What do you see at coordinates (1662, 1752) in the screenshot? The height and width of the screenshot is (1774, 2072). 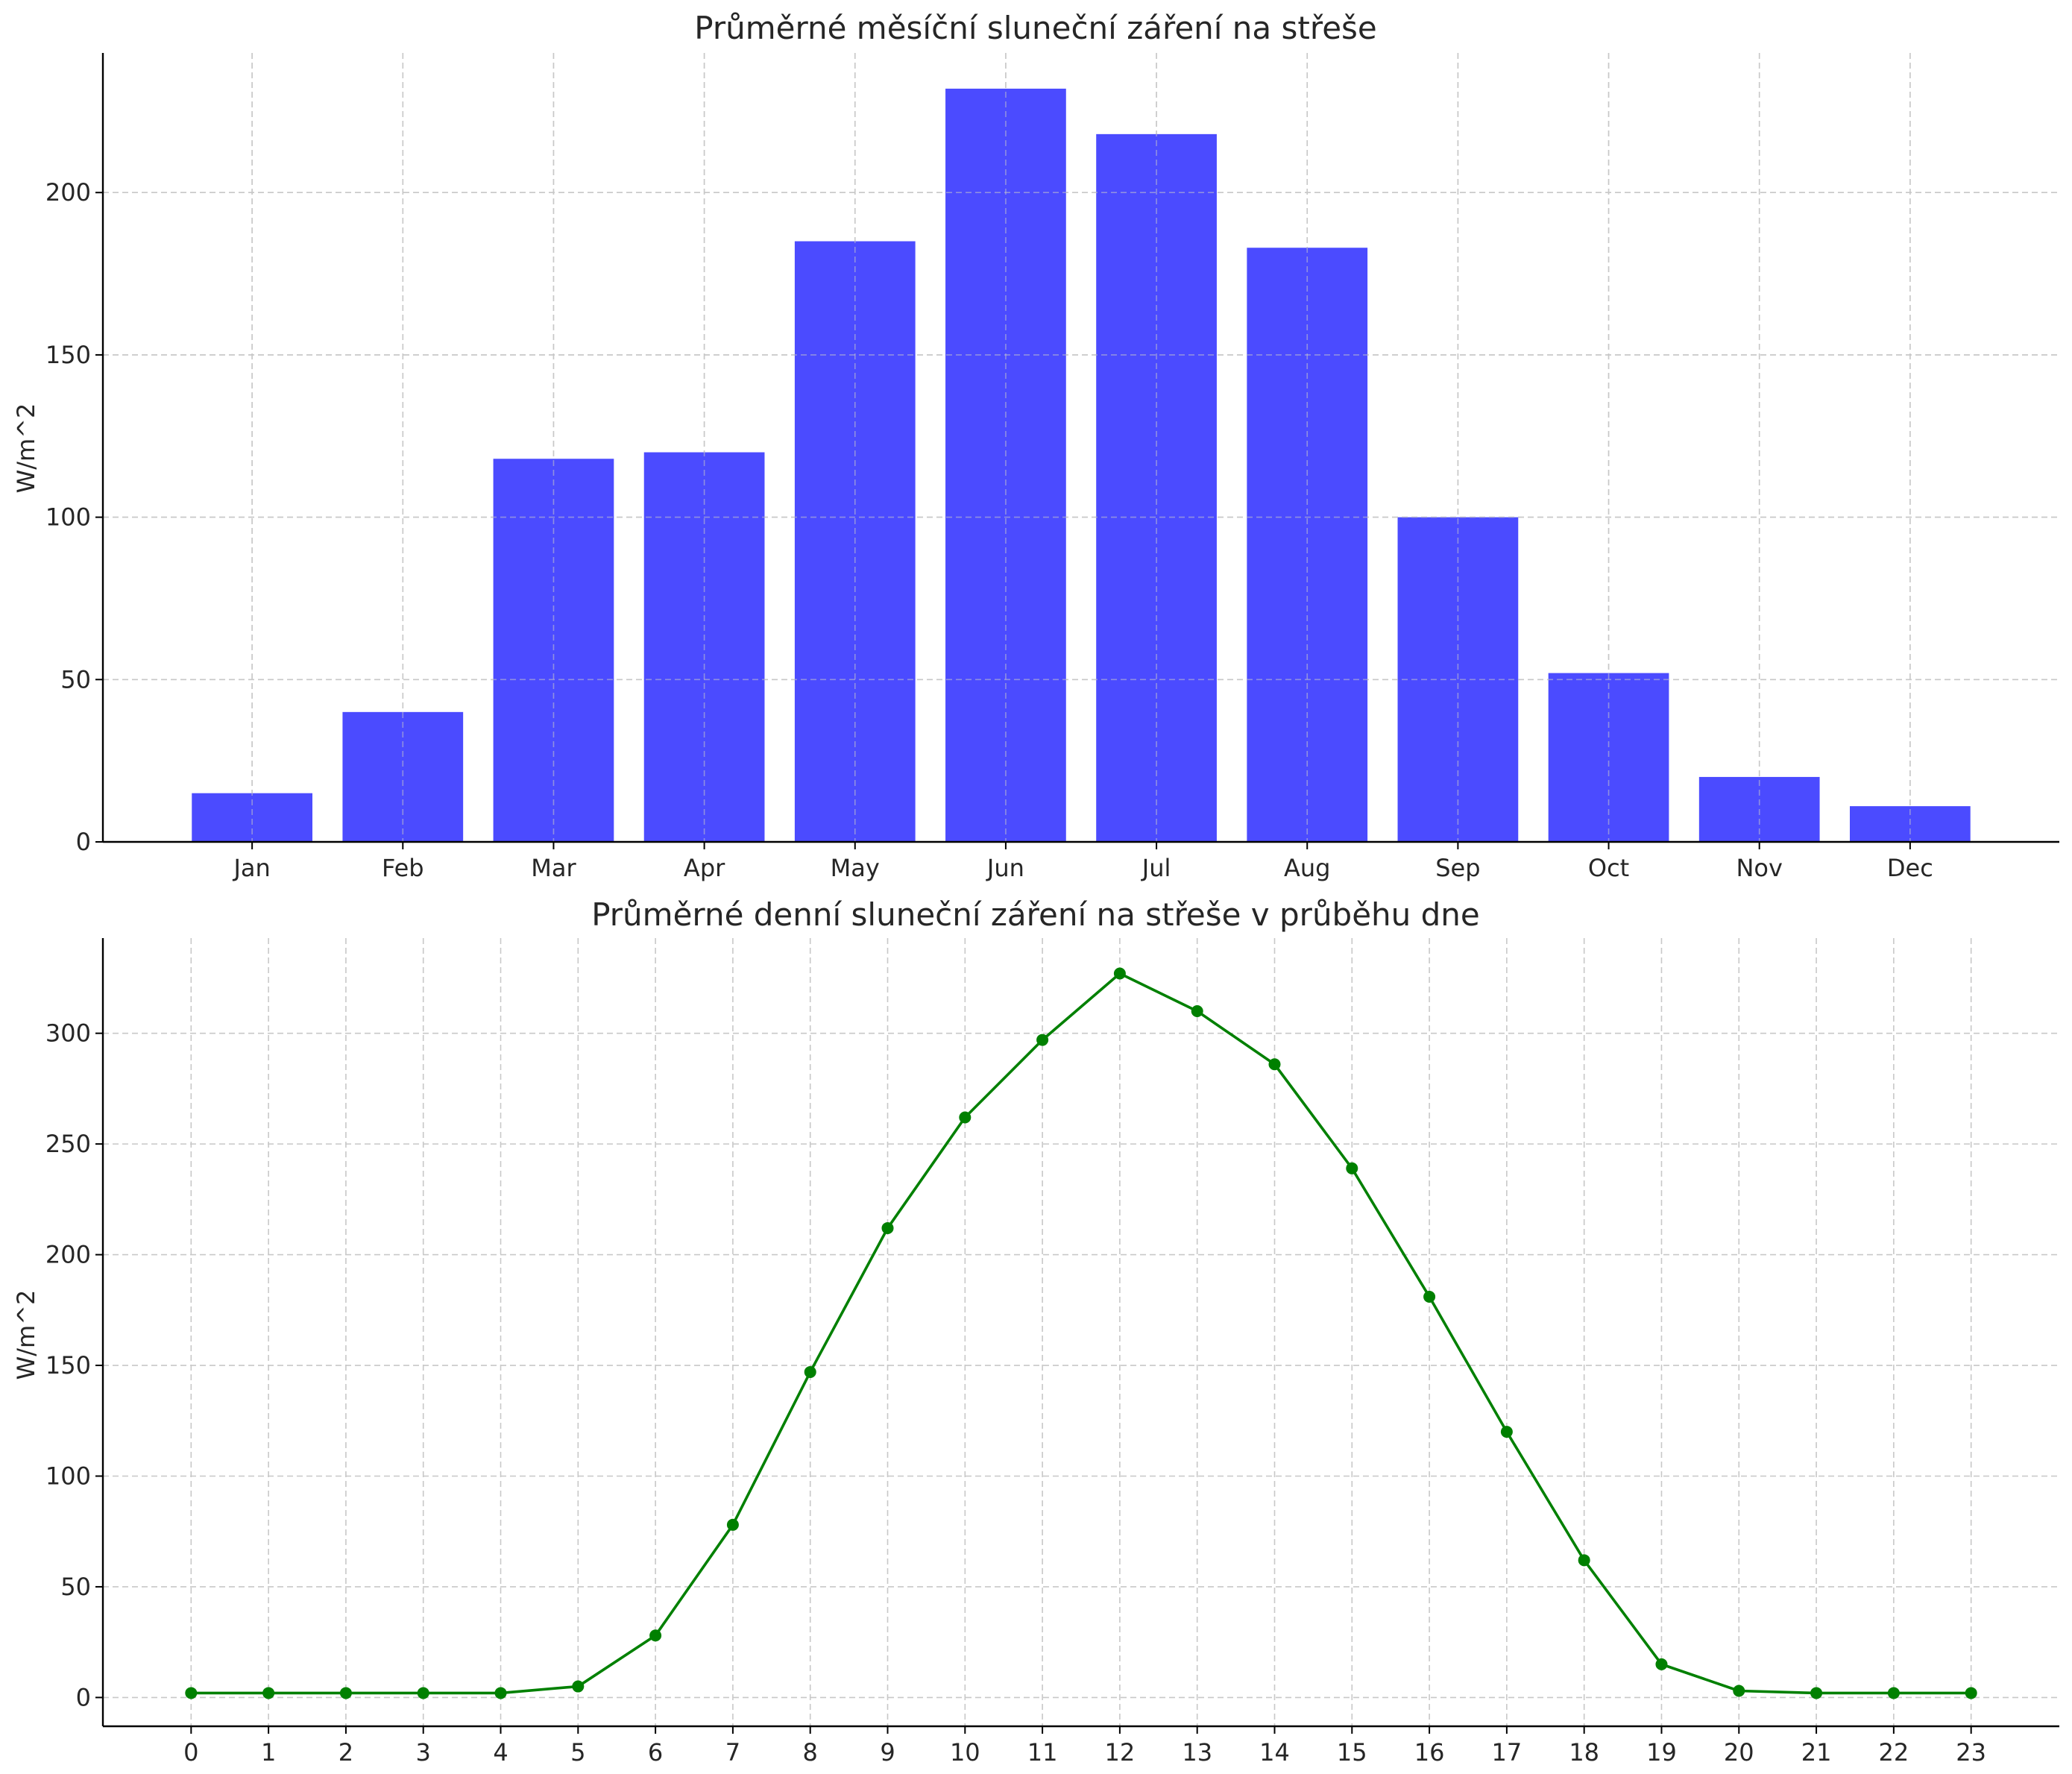 I see `hourly-x-tick-label: 19` at bounding box center [1662, 1752].